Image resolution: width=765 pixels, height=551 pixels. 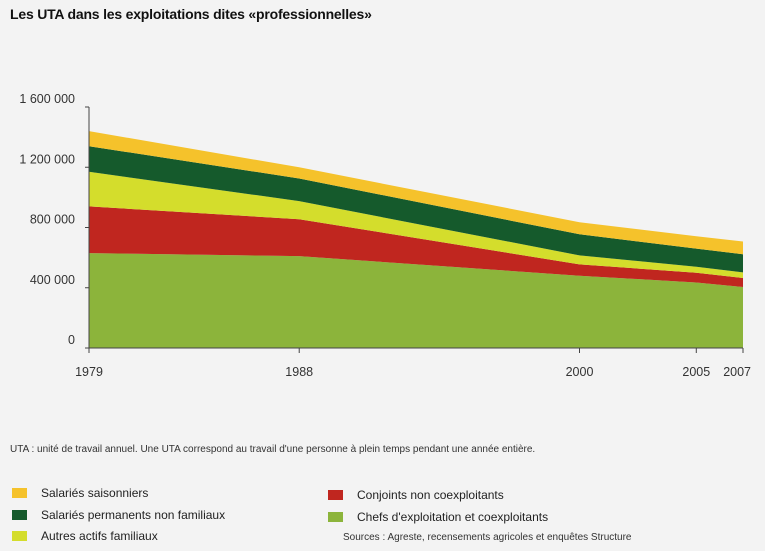 I want to click on x-tick-label: 2000, so click(x=580, y=372).